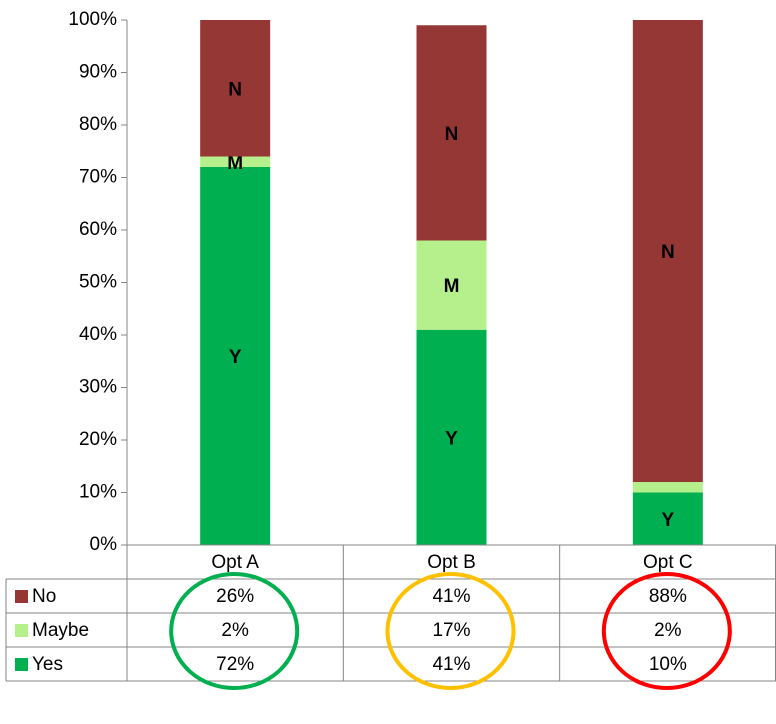 This screenshot has width=776, height=724. I want to click on x-tick-label: Opt A, so click(235, 562).